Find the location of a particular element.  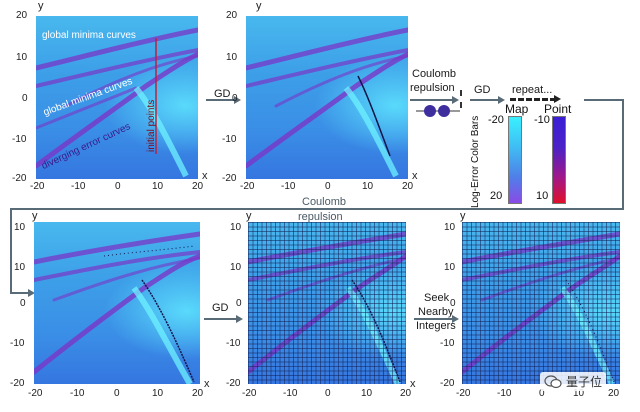

label-initial-points: initial points is located at coordinates (151, 125).